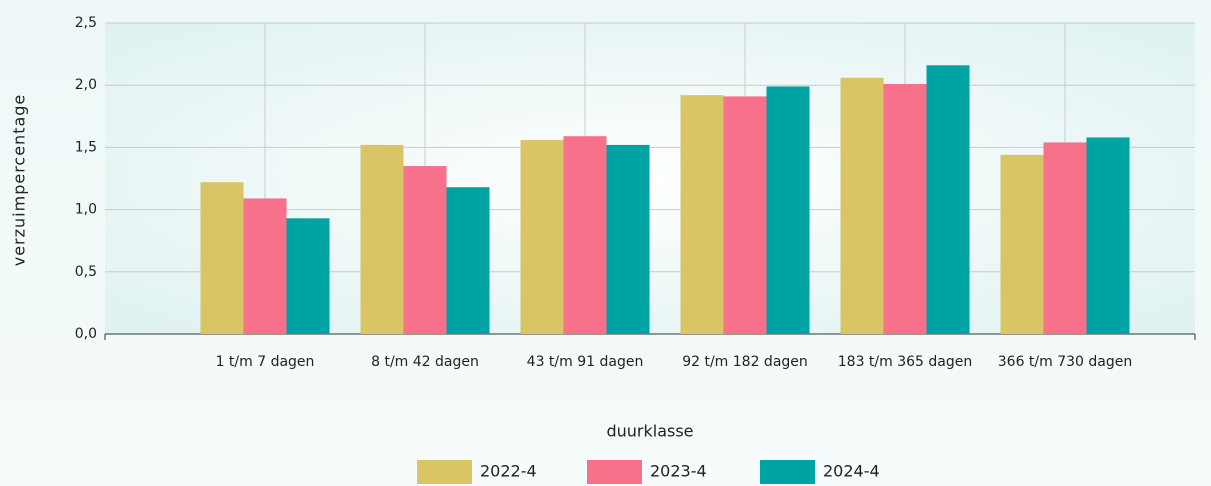 This screenshot has width=1211, height=486. What do you see at coordinates (745, 362) in the screenshot?
I see `x-tick-label: 92 t/m 182 dagen` at bounding box center [745, 362].